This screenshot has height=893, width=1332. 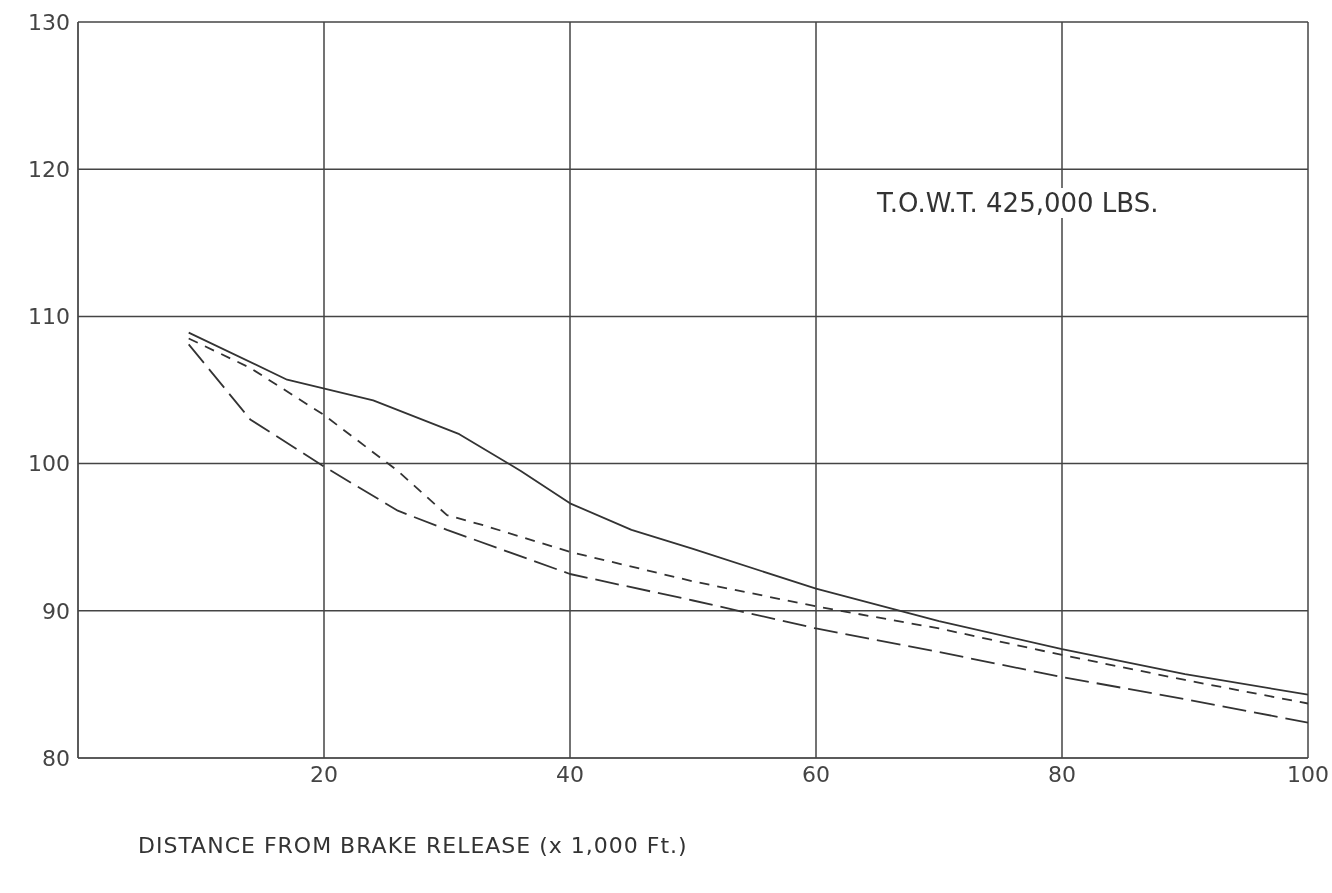 What do you see at coordinates (324, 774) in the screenshot?
I see `x-tick-label: 20` at bounding box center [324, 774].